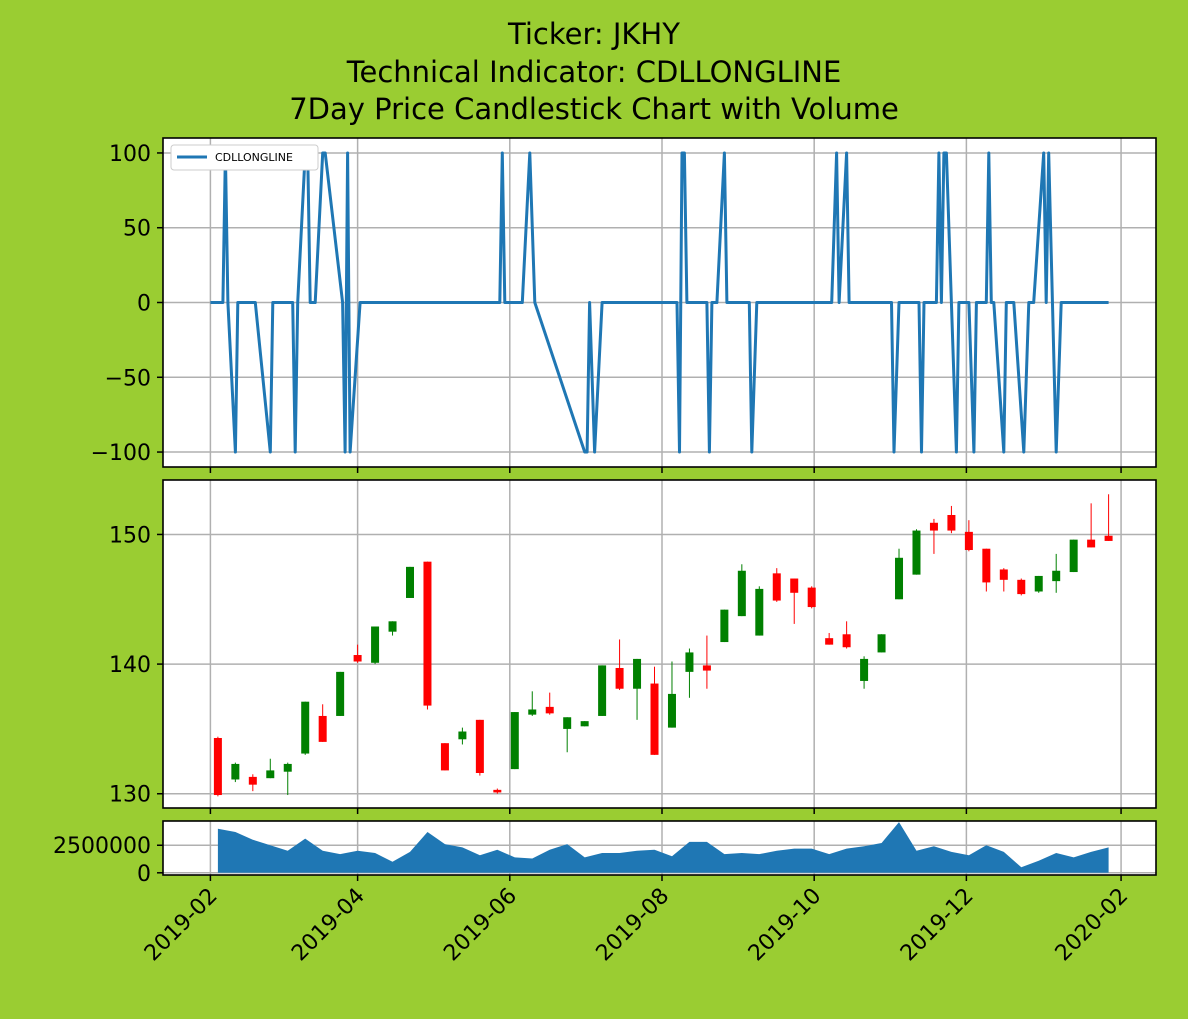 Image resolution: width=1188 pixels, height=1019 pixels. What do you see at coordinates (102, 846) in the screenshot?
I see `volume-ytick-label: 2500000` at bounding box center [102, 846].